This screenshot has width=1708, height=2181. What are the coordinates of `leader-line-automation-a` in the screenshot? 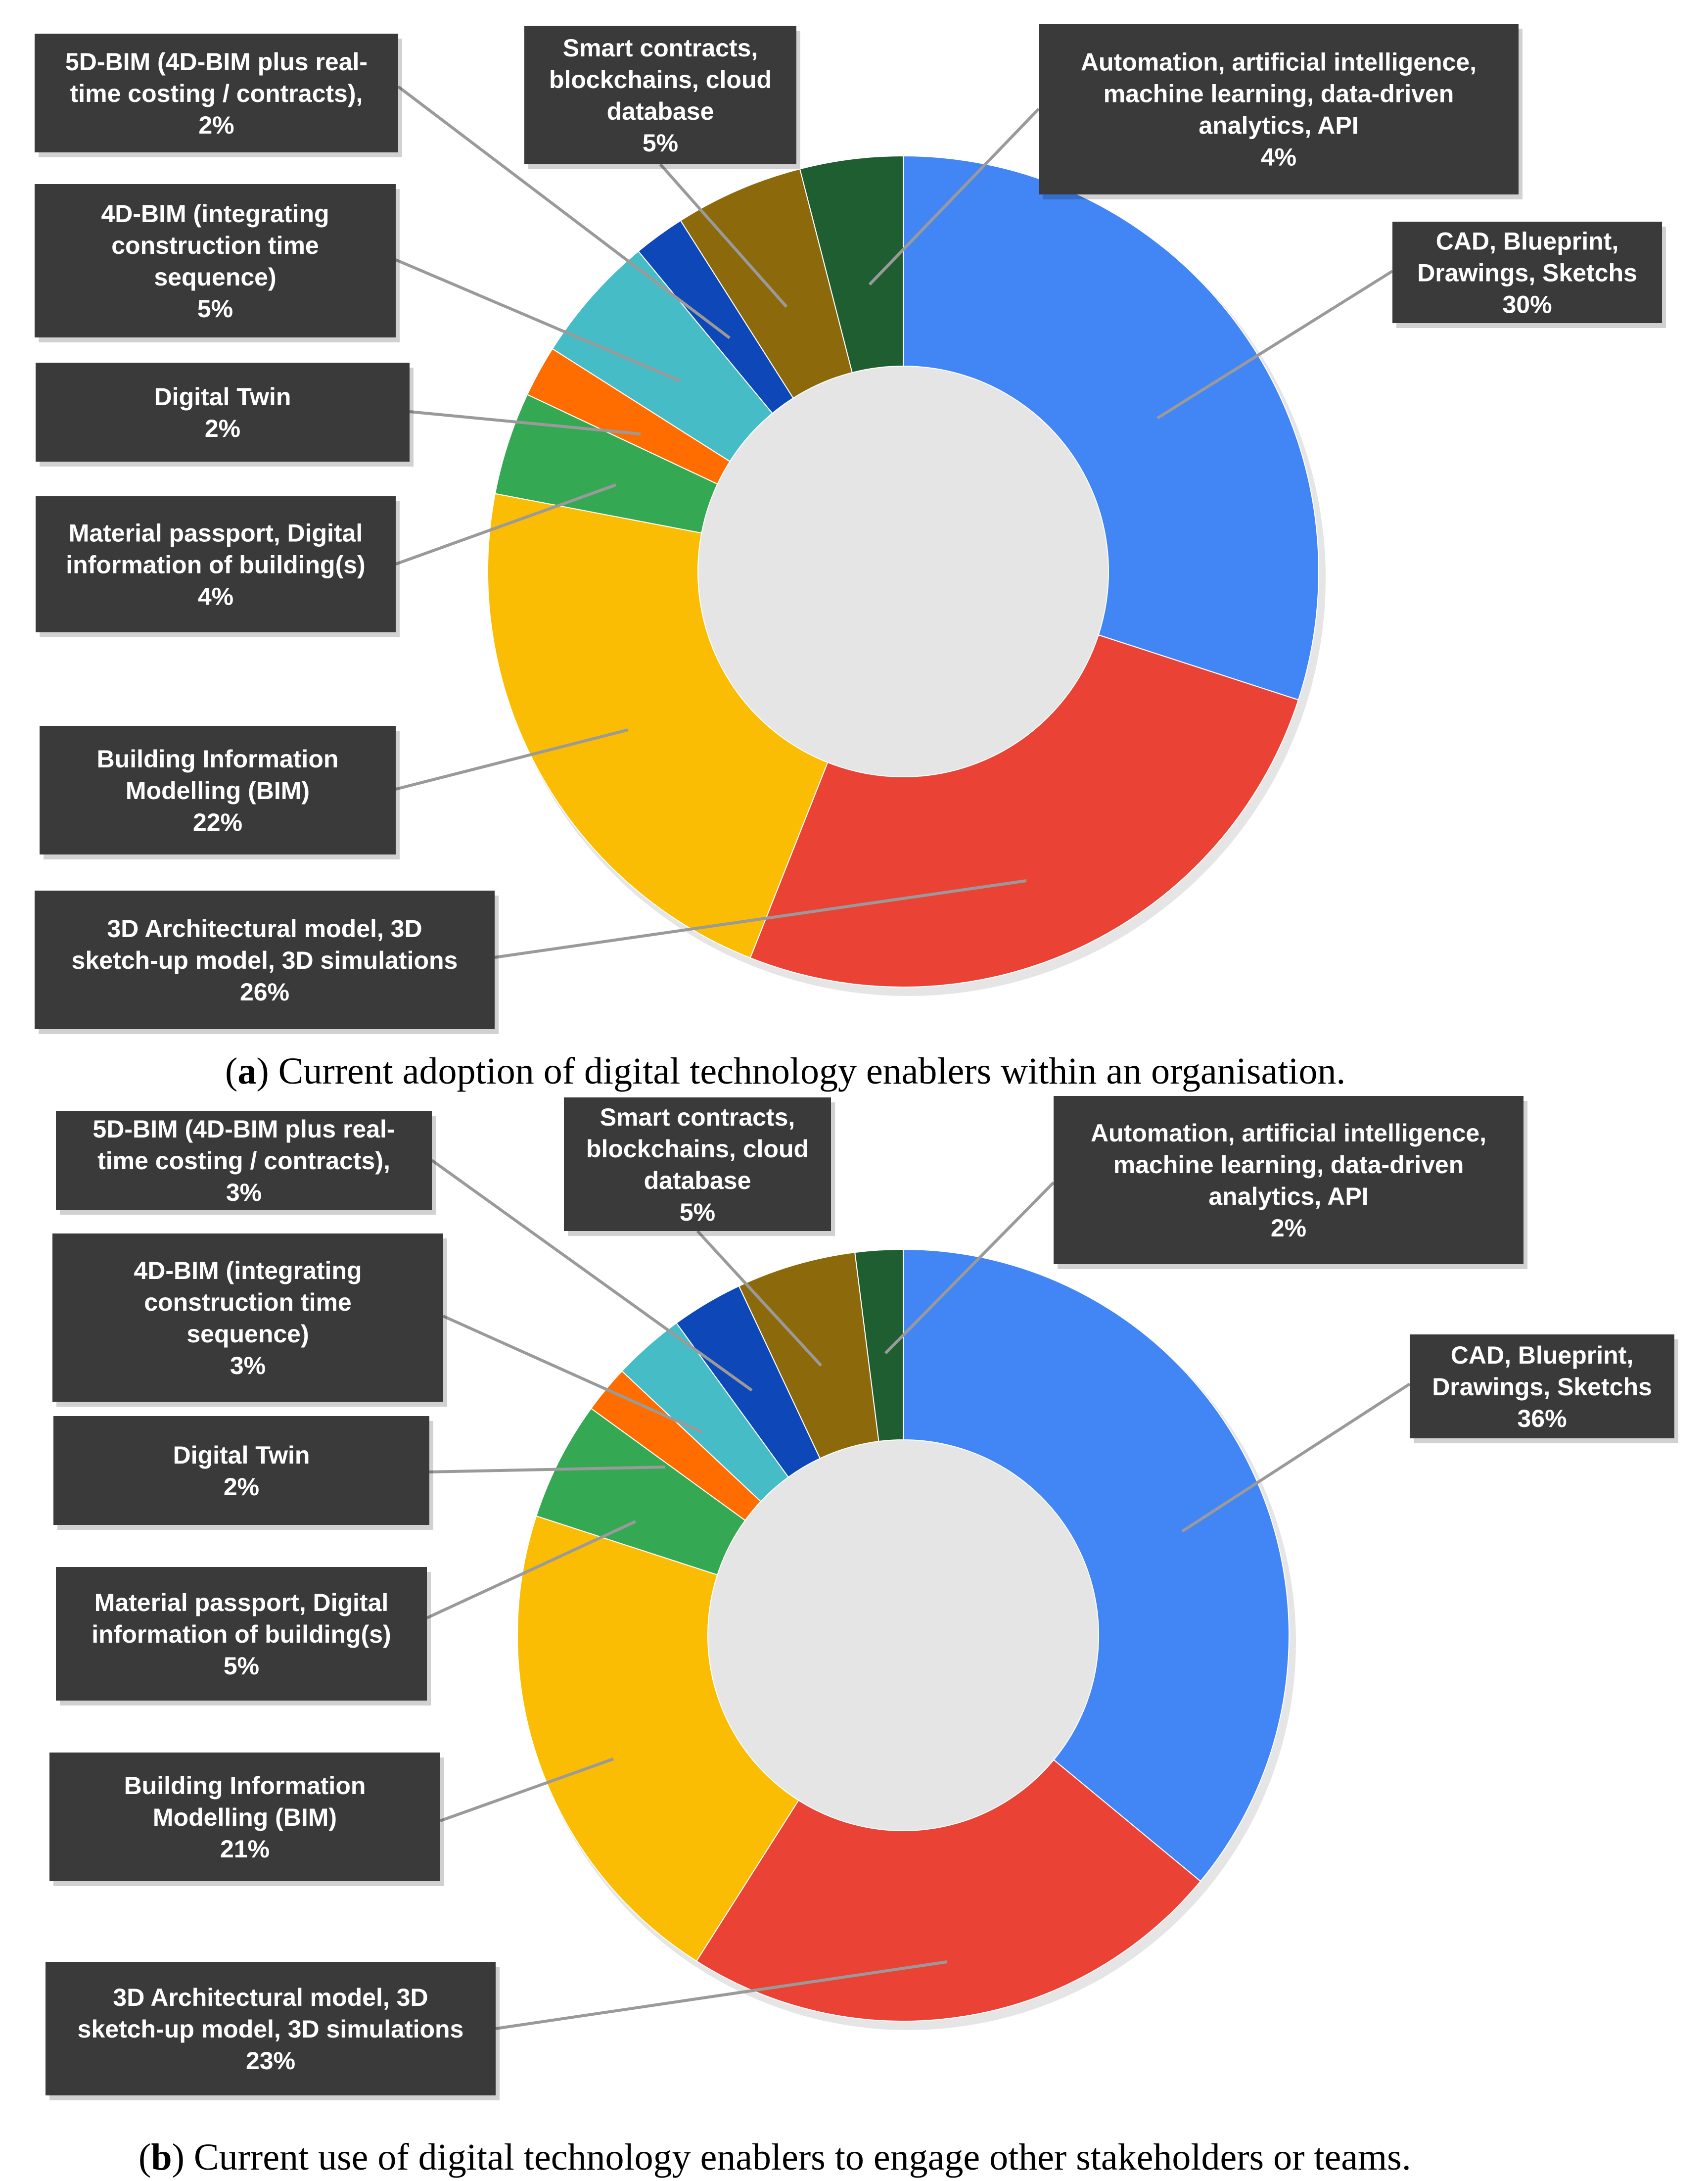 It's located at (954, 197).